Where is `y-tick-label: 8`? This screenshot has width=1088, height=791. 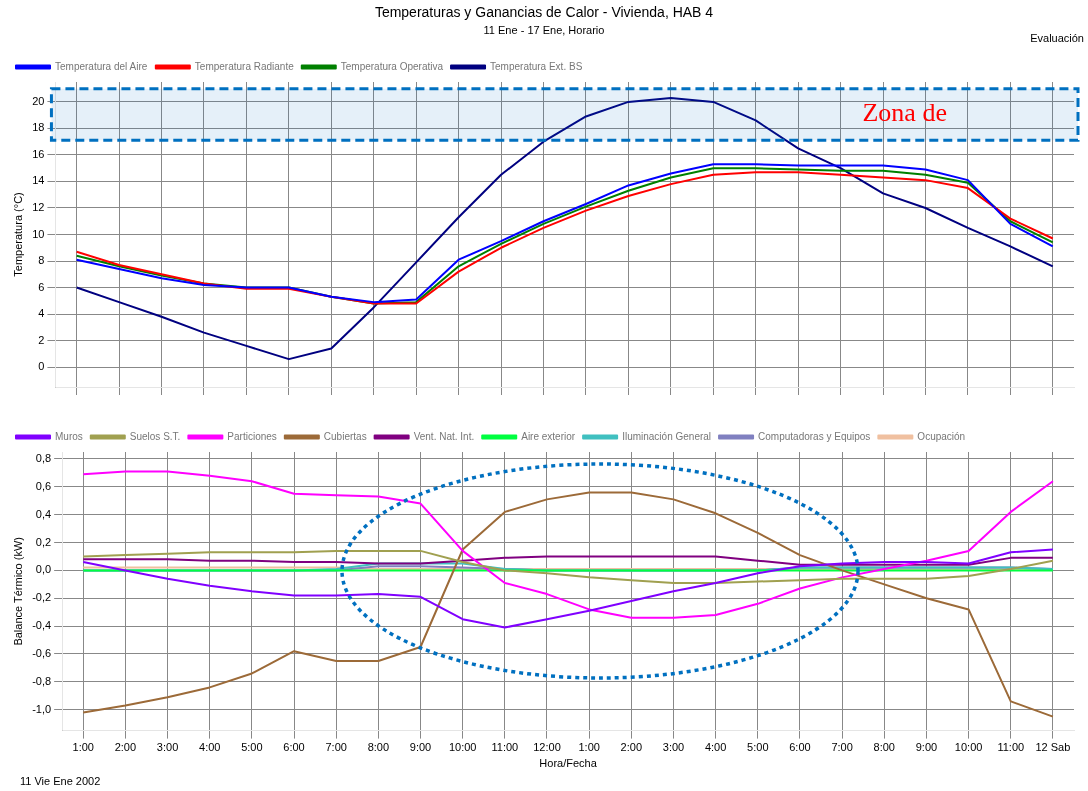 y-tick-label: 8 is located at coordinates (41, 260).